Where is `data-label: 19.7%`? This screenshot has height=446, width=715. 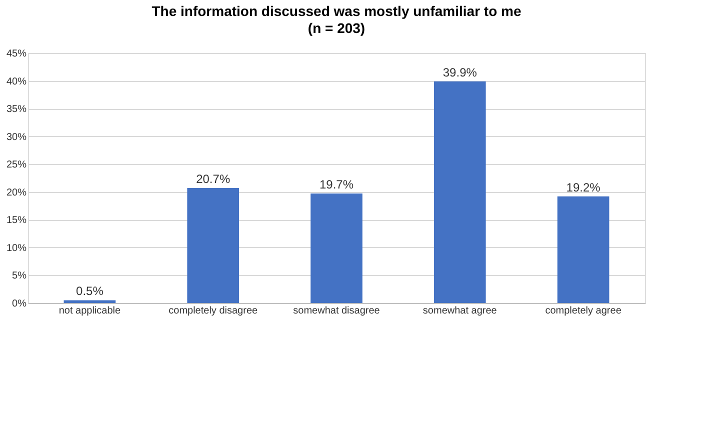 data-label: 19.7% is located at coordinates (336, 185).